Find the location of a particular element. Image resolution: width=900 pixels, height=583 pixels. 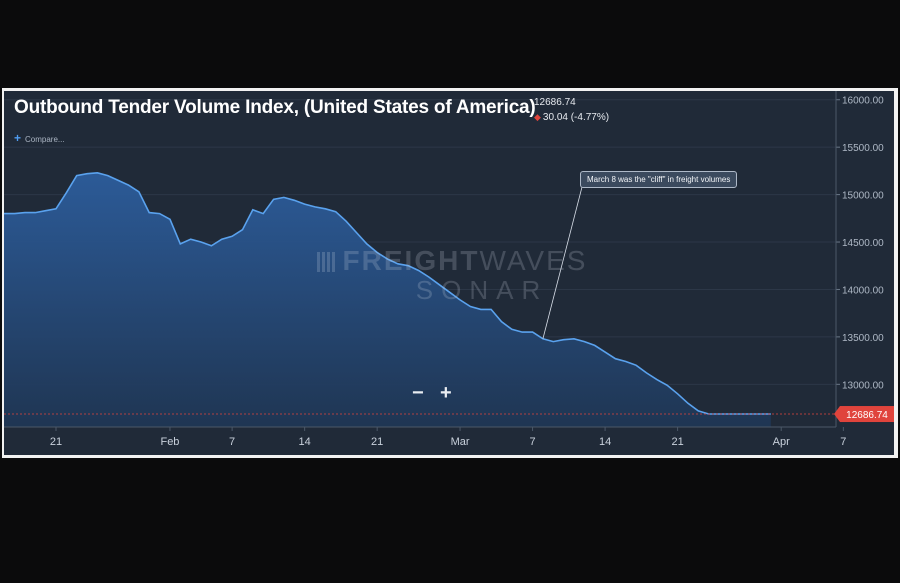

badge-box is located at coordinates (867, 414).